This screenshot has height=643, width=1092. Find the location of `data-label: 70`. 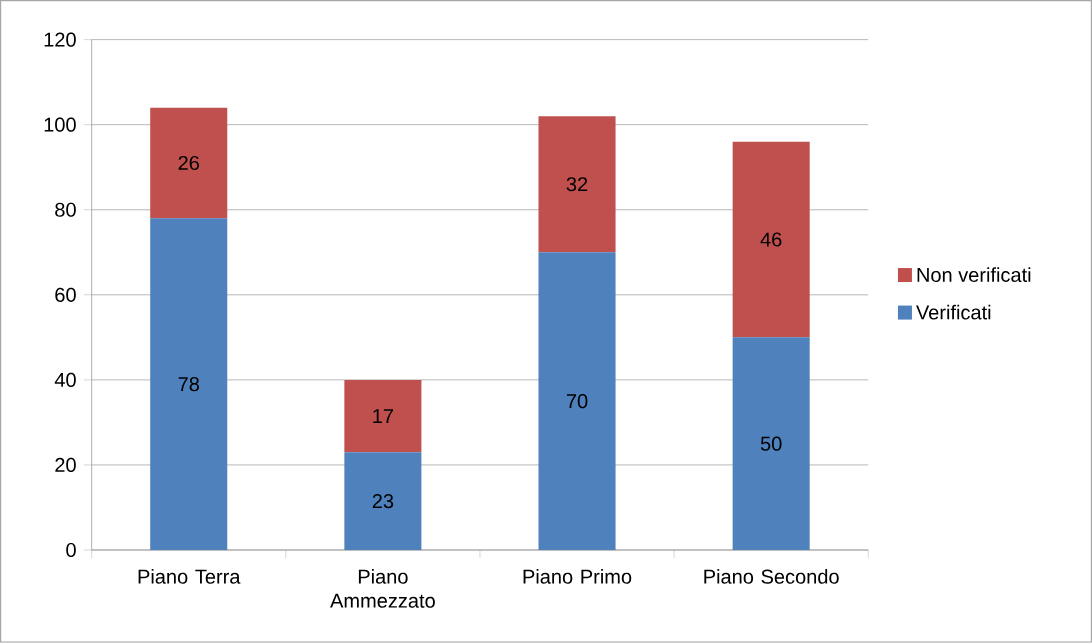

data-label: 70 is located at coordinates (577, 401).